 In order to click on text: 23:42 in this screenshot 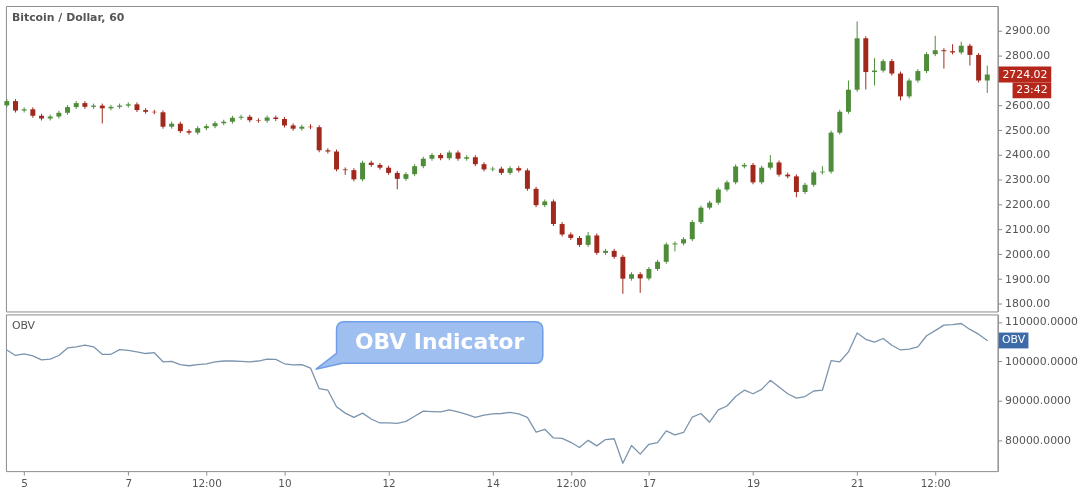, I will do `click(1032, 90)`.